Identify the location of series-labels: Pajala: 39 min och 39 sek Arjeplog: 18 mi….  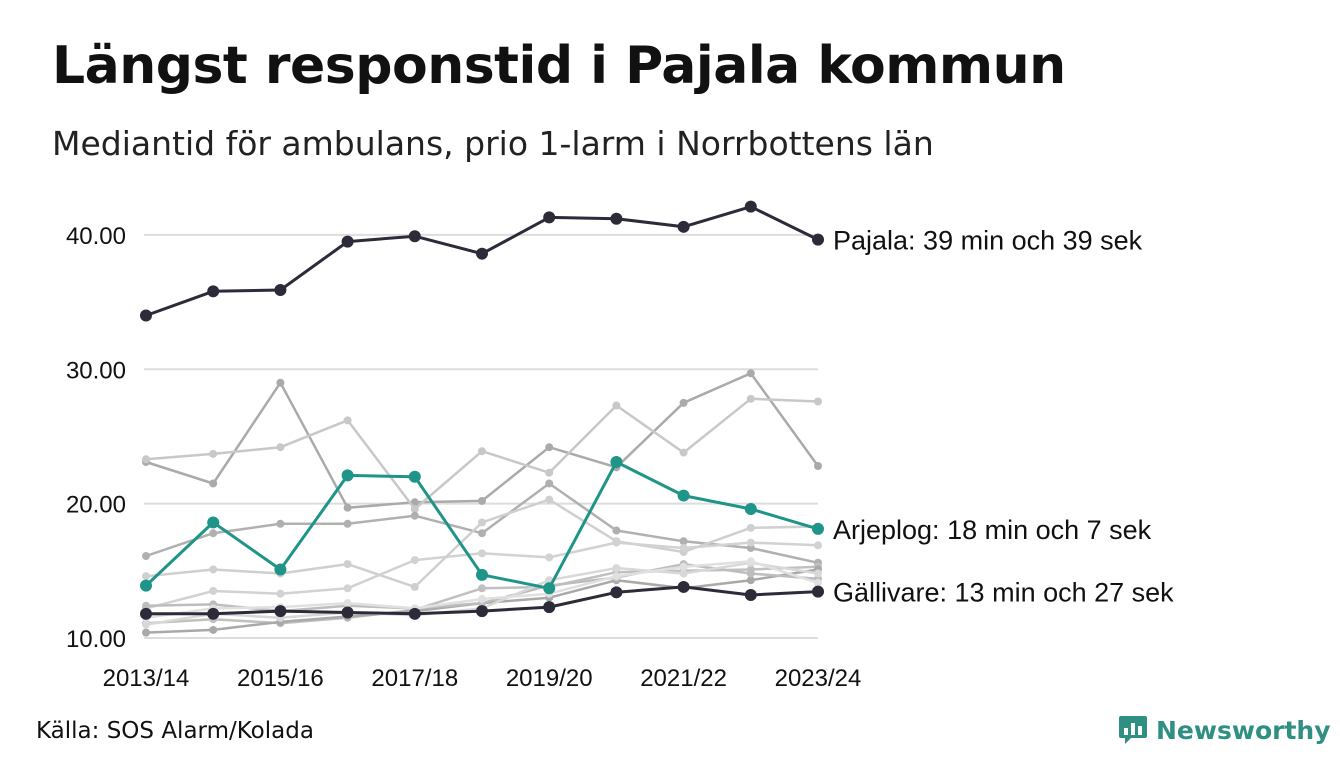
(1003, 417).